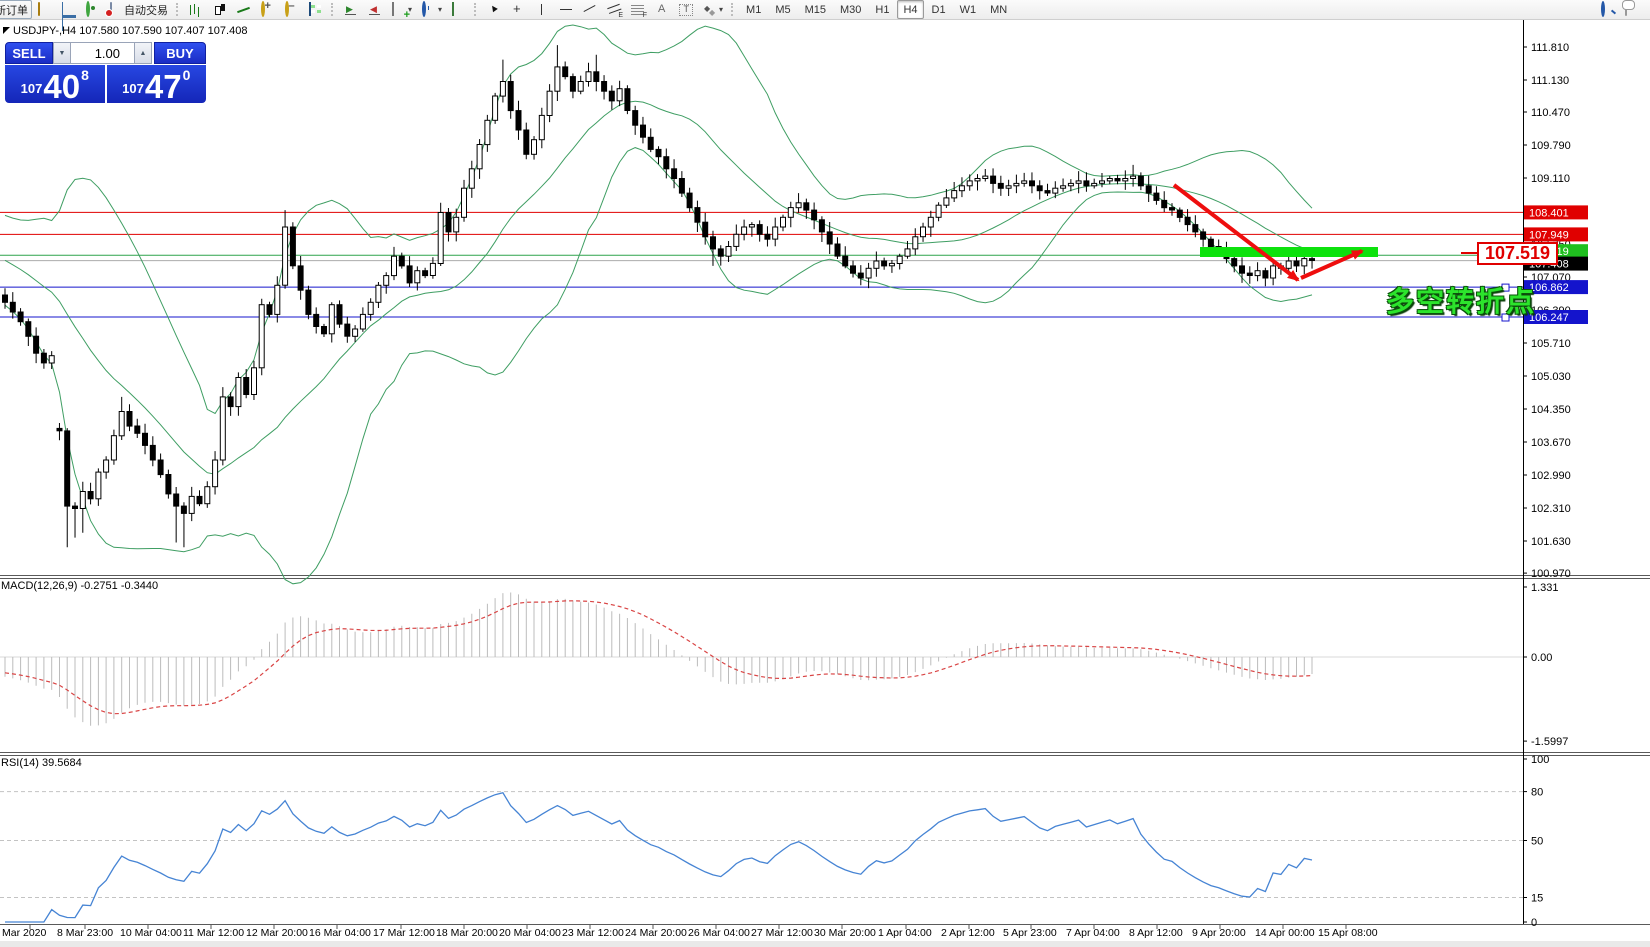  Describe the element at coordinates (41, 763) in the screenshot. I see `rsi-indicator-label: RSI(14) 39.5684` at that location.